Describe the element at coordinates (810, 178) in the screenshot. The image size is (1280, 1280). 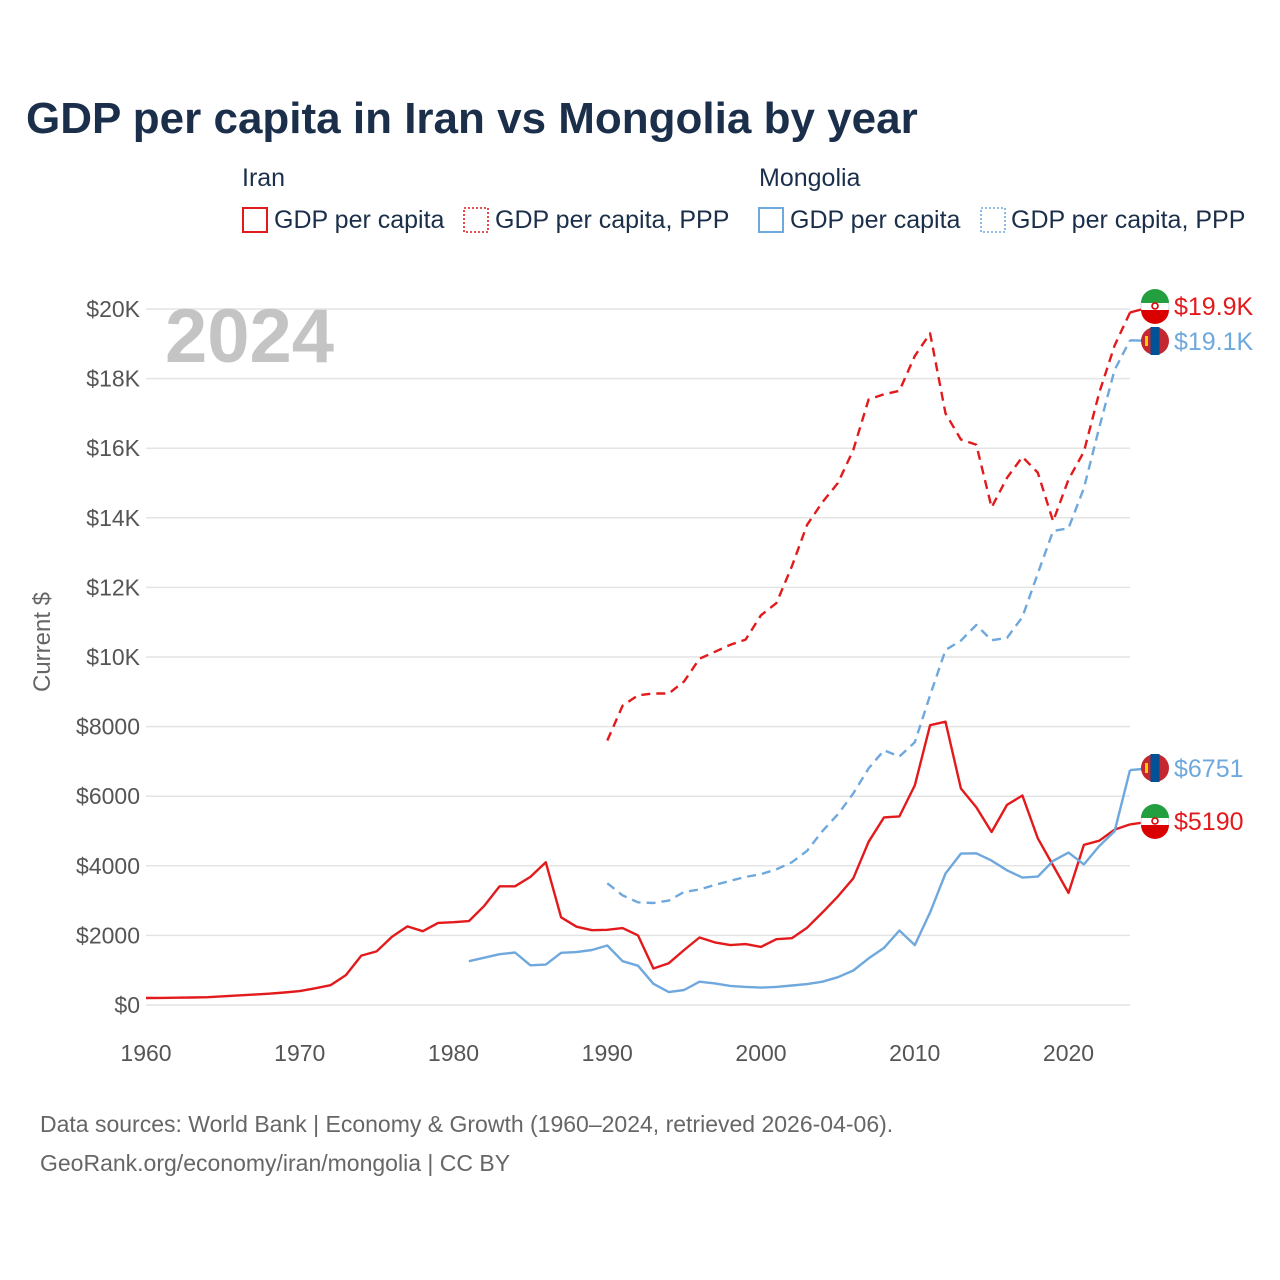
I see `legend-group-mongolia: Mongolia` at that location.